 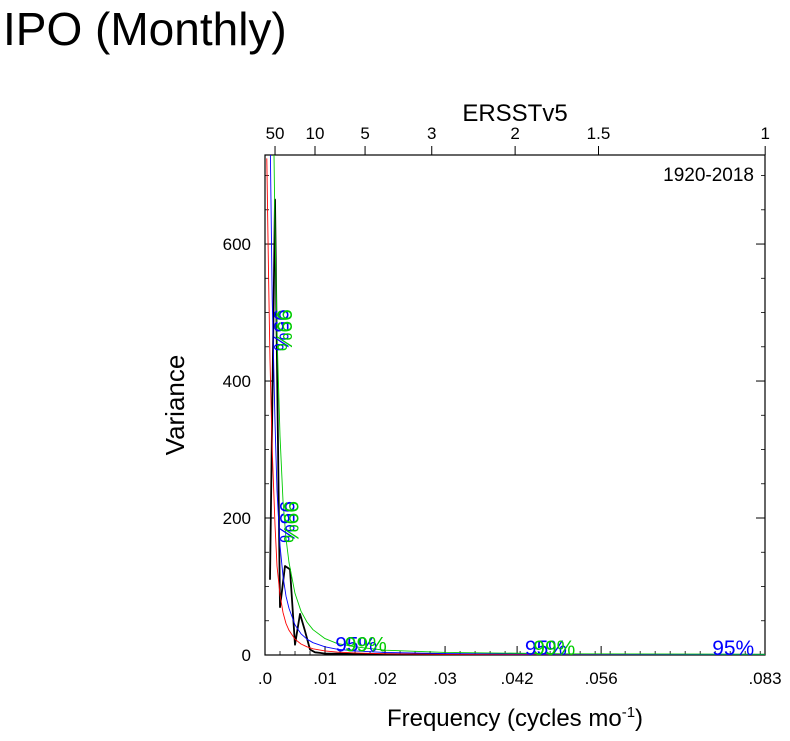 I want to click on top-axis-title: ERSSTv5, so click(x=514, y=113).